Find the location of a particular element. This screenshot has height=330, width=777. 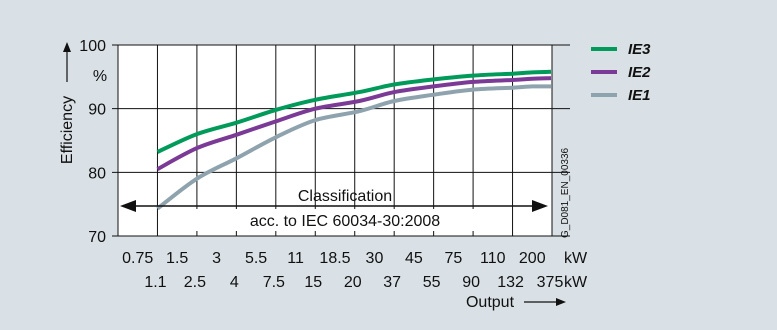

y-tick-label: 100 is located at coordinates (92, 46).